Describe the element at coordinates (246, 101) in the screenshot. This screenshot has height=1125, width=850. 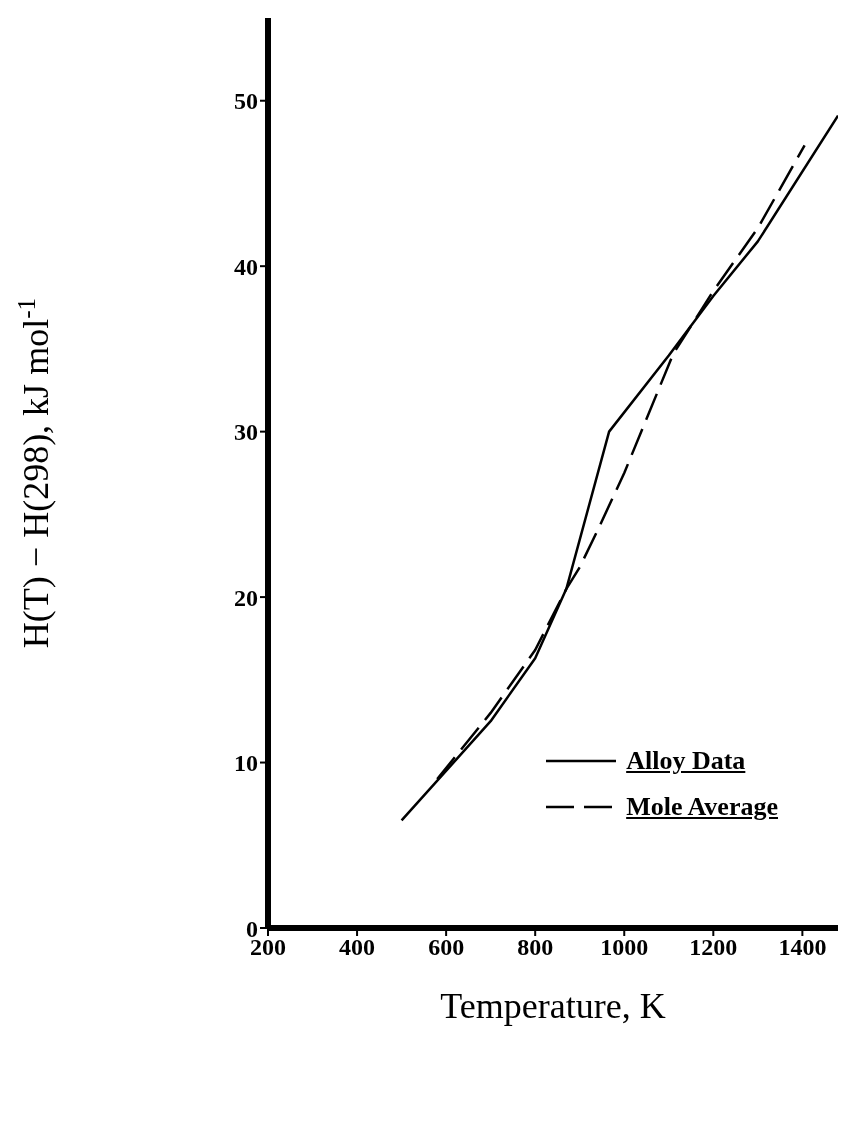
I see `y-tick-label: 50` at that location.